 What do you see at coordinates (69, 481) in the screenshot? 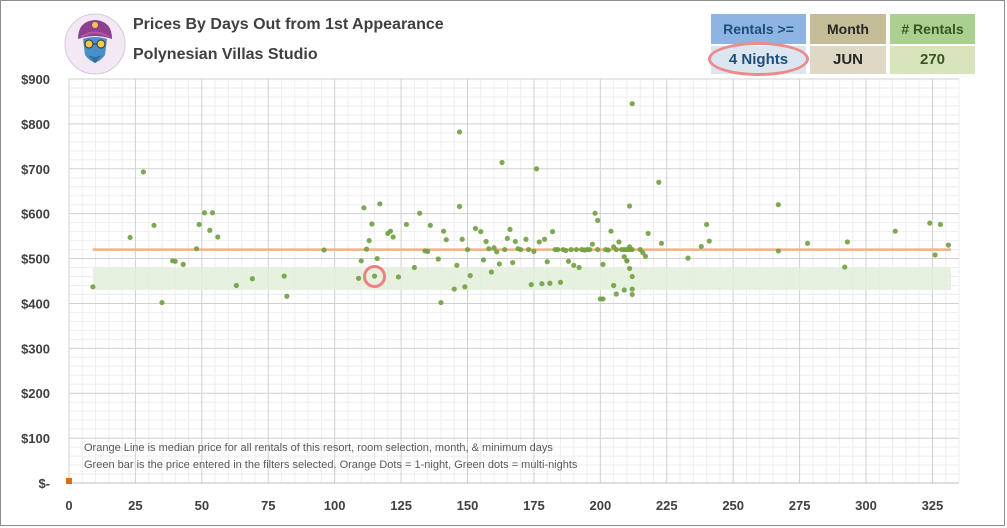
I see `one-night-point` at bounding box center [69, 481].